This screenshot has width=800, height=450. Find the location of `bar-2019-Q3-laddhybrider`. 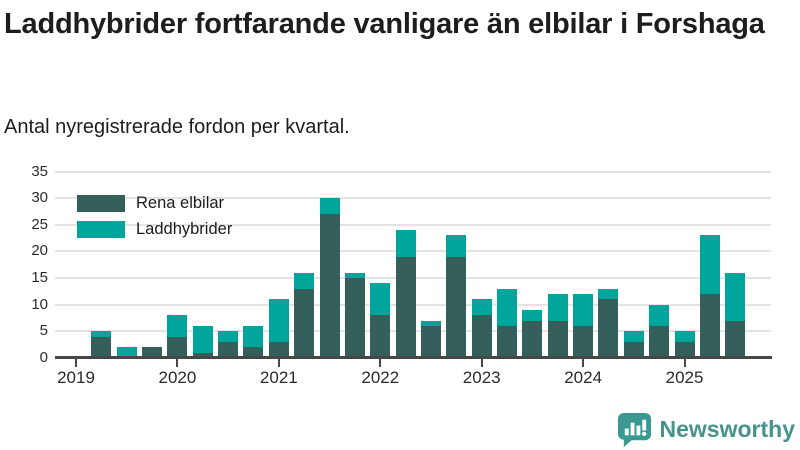

bar-2019-Q3-laddhybrider is located at coordinates (126, 352).